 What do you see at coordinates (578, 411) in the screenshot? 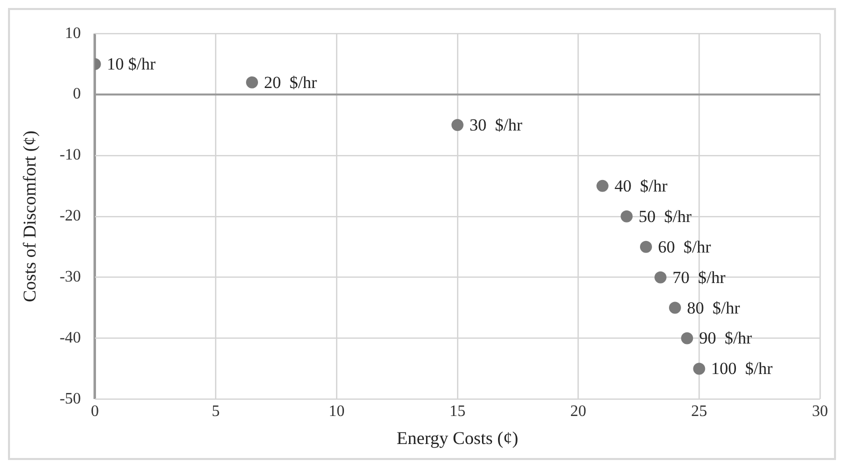
I see `x-tick-label: 20` at bounding box center [578, 411].